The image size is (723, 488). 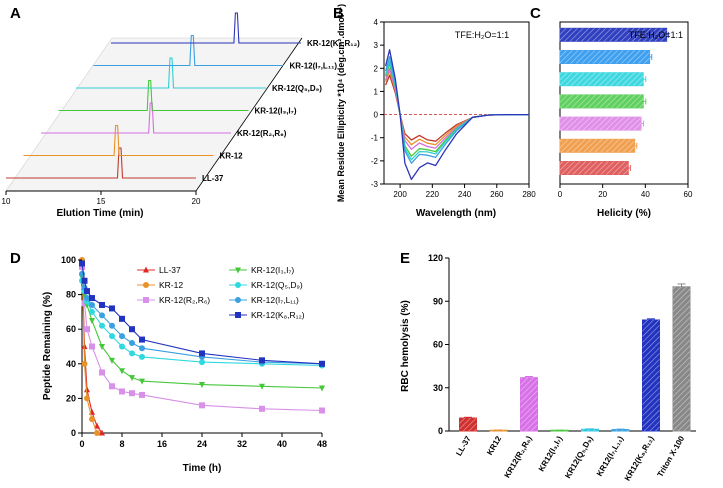 I want to click on panel-b-y-tick-label-1: -2, so click(x=375, y=161).